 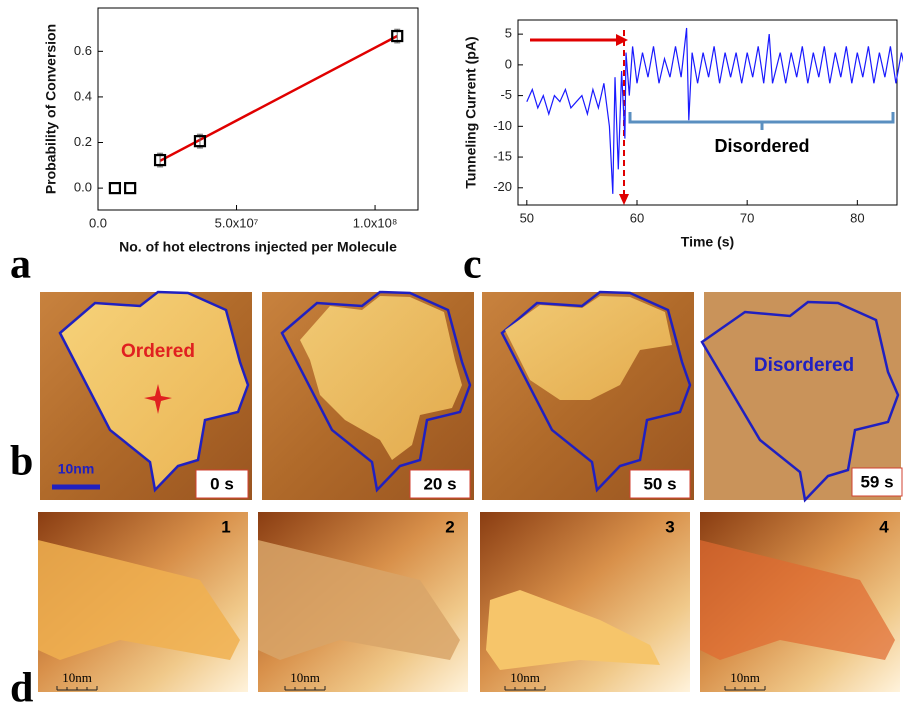 I want to click on y-tick-label: 0, so click(x=508, y=63).